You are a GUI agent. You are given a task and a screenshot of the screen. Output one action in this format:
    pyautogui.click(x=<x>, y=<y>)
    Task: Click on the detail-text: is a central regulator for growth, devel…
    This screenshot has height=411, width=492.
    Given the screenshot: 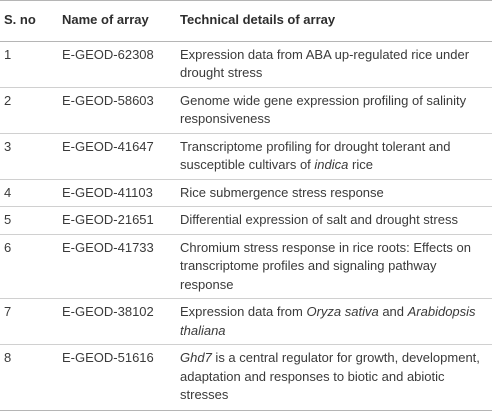 What is the action you would take?
    pyautogui.click(x=330, y=376)
    